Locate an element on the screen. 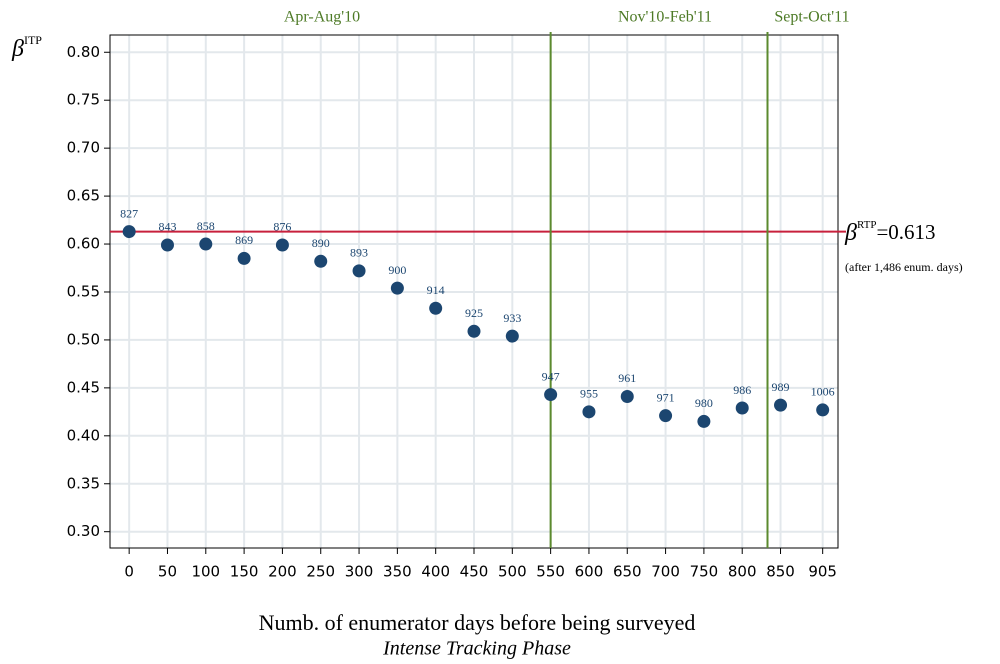 This screenshot has height=664, width=1000. x-tick-label: 600 is located at coordinates (589, 572).